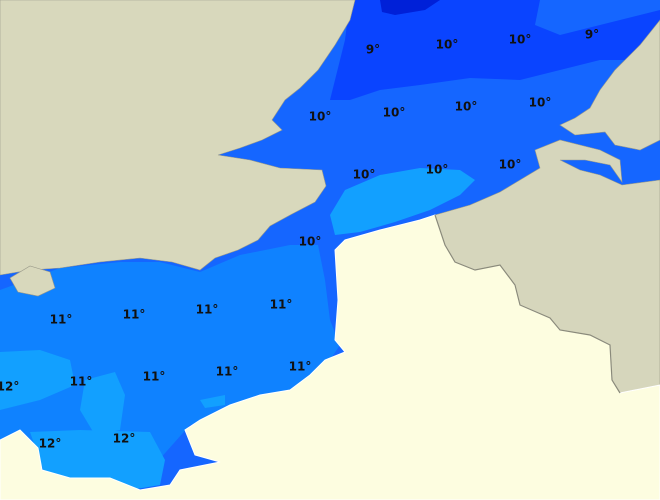 This screenshot has height=500, width=660. What do you see at coordinates (495, 50) in the screenshot?
I see `cold-zone` at bounding box center [495, 50].